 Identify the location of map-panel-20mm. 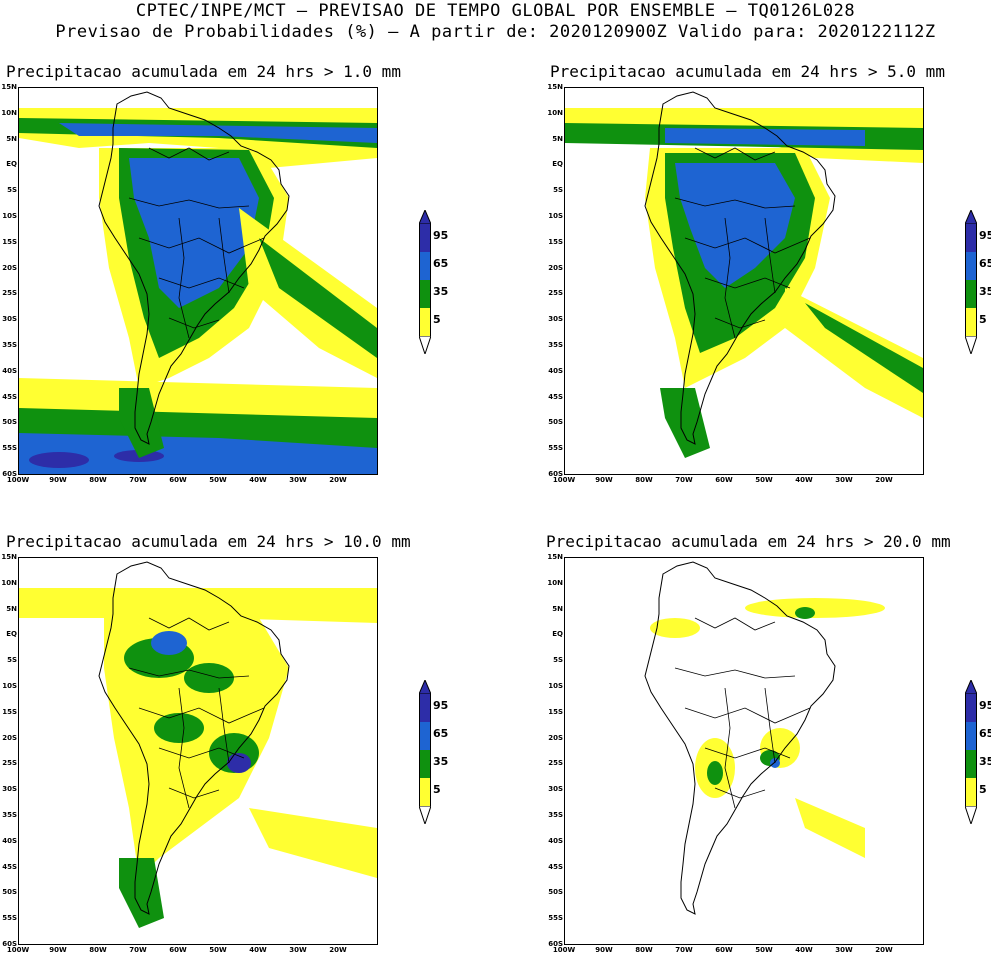
(744, 751).